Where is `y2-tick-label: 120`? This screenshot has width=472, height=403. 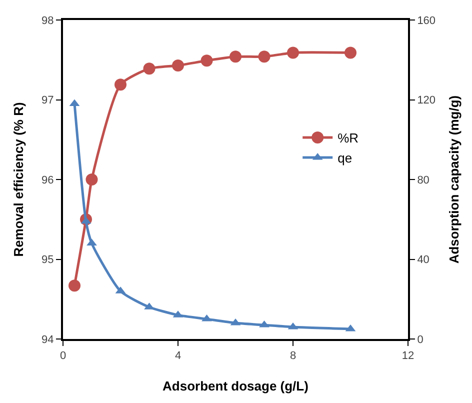 y2-tick-label: 120 is located at coordinates (426, 100).